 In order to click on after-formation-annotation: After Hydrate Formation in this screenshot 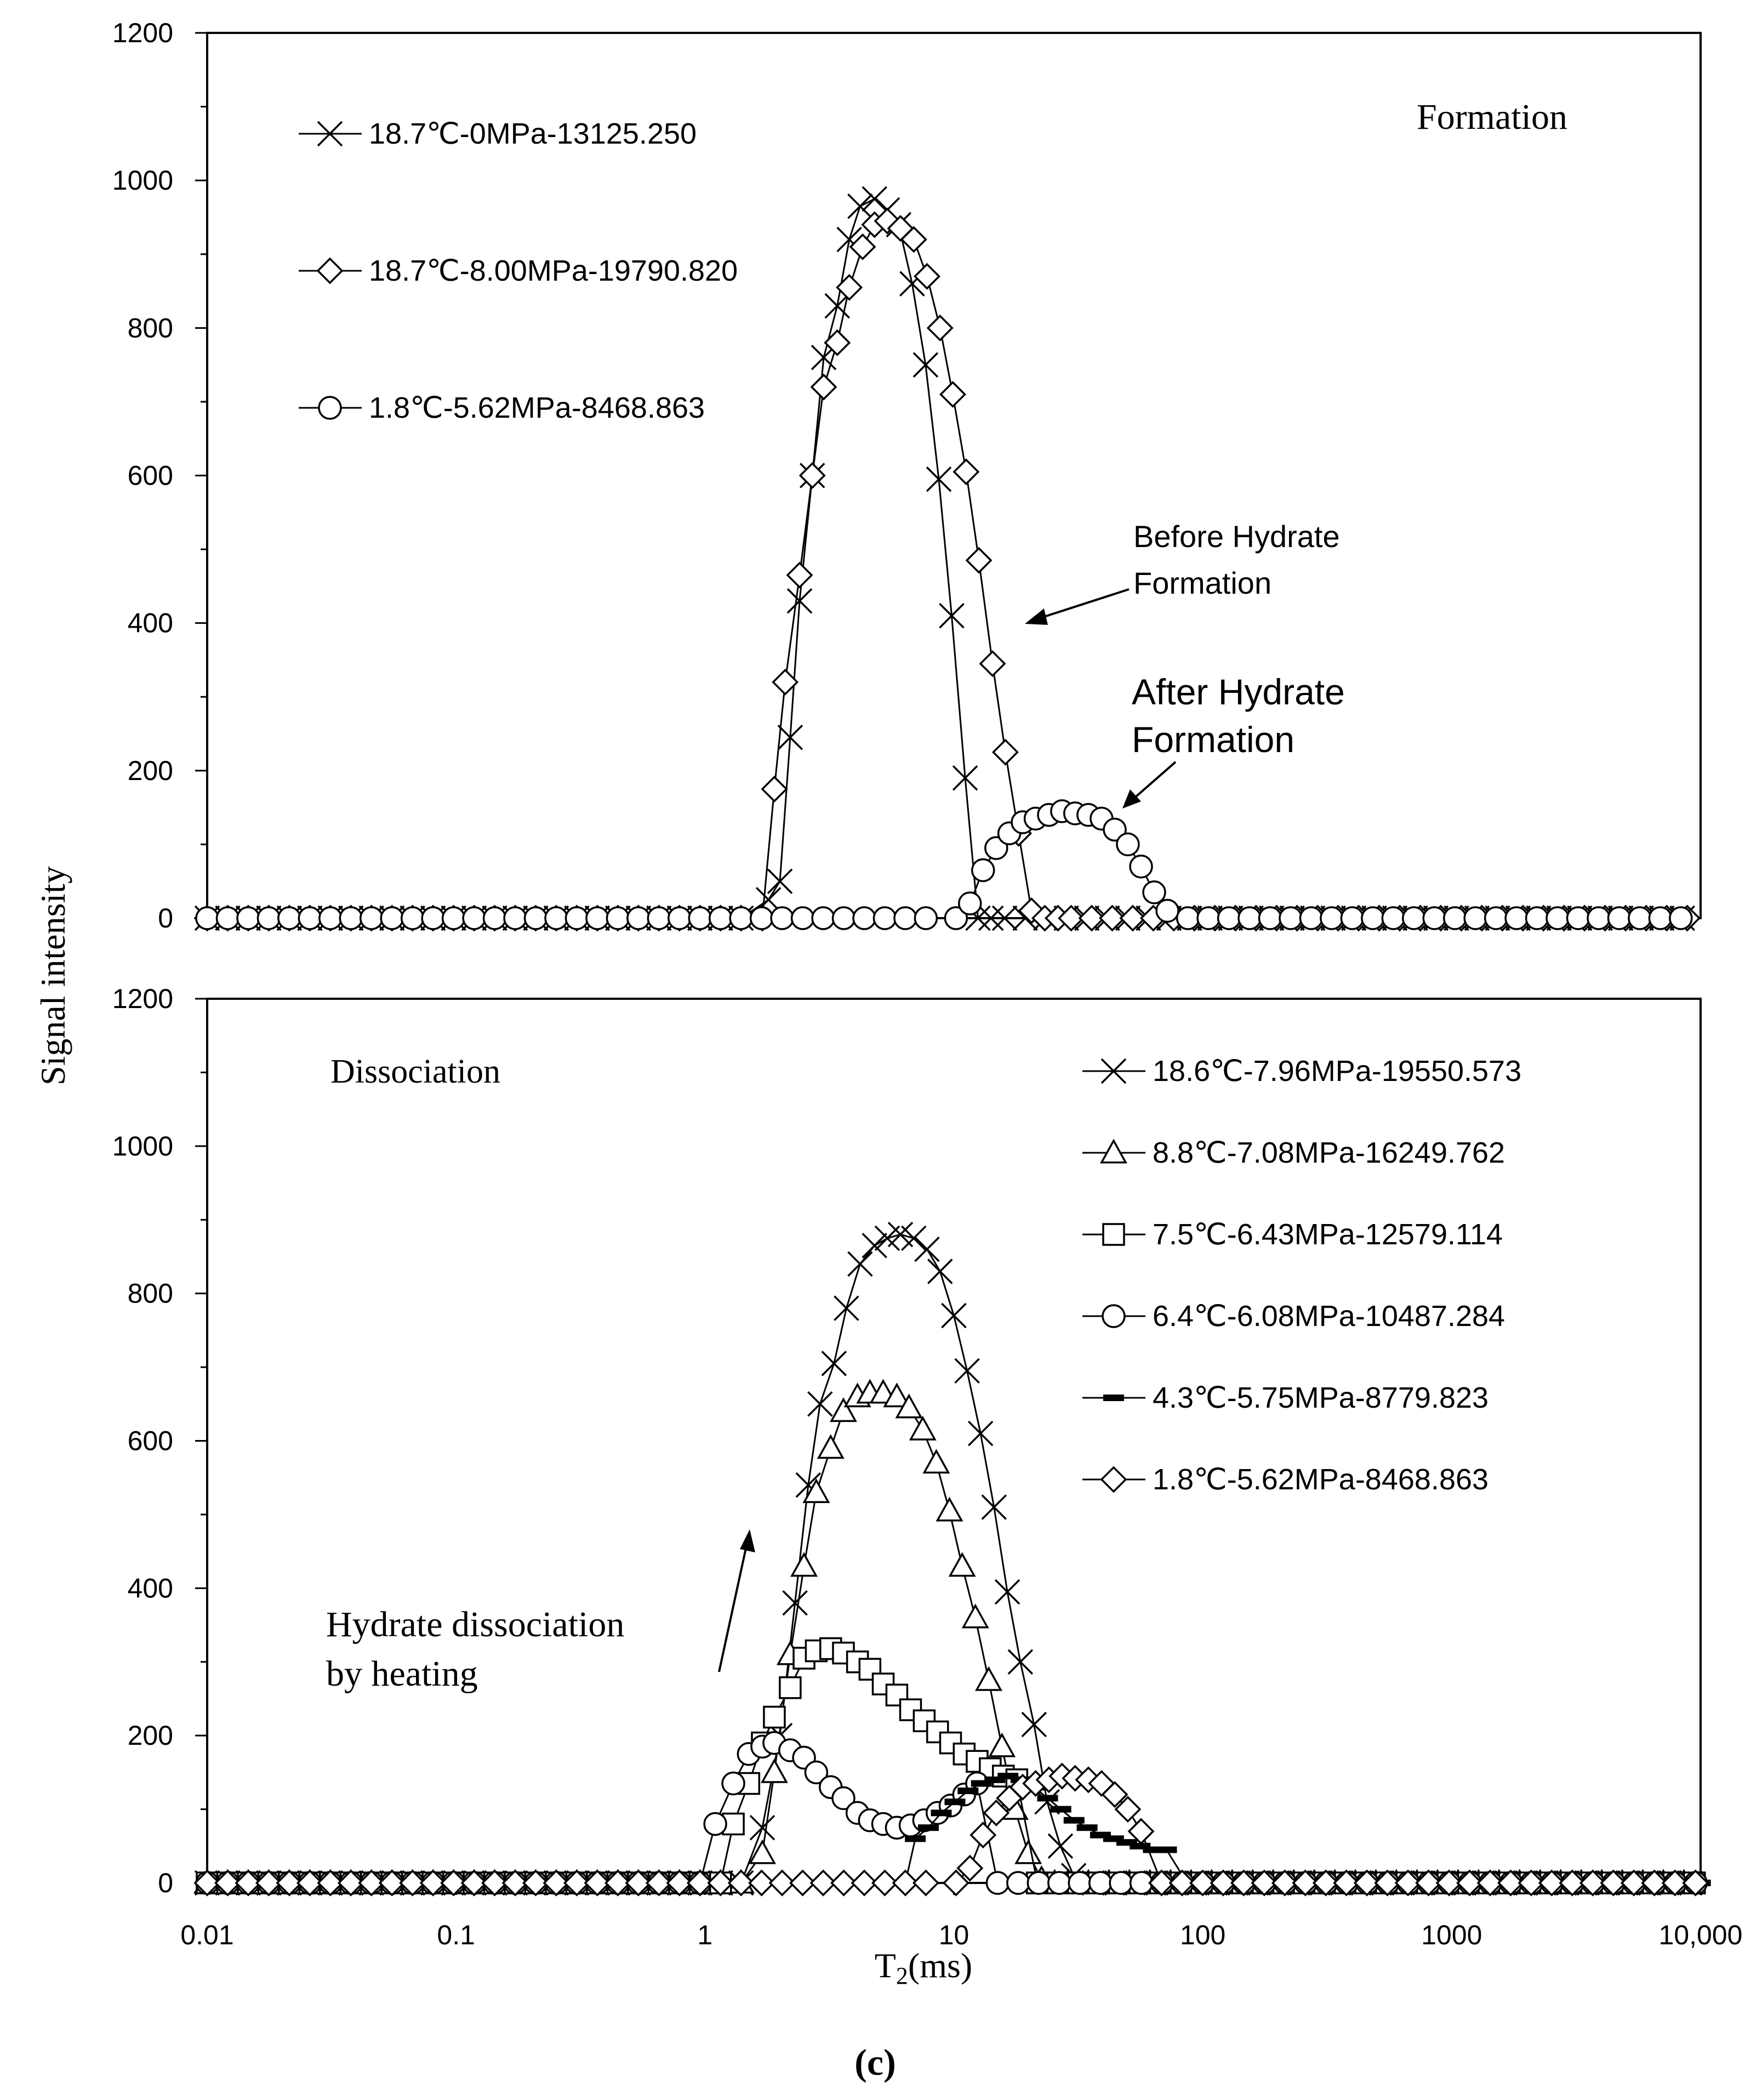, I will do `click(1233, 740)`.